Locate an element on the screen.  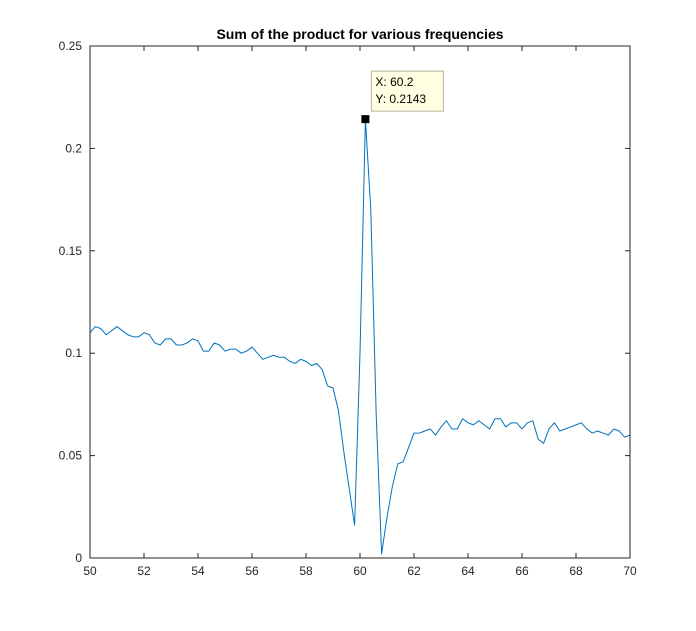
x-tick-label: 70 is located at coordinates (630, 571).